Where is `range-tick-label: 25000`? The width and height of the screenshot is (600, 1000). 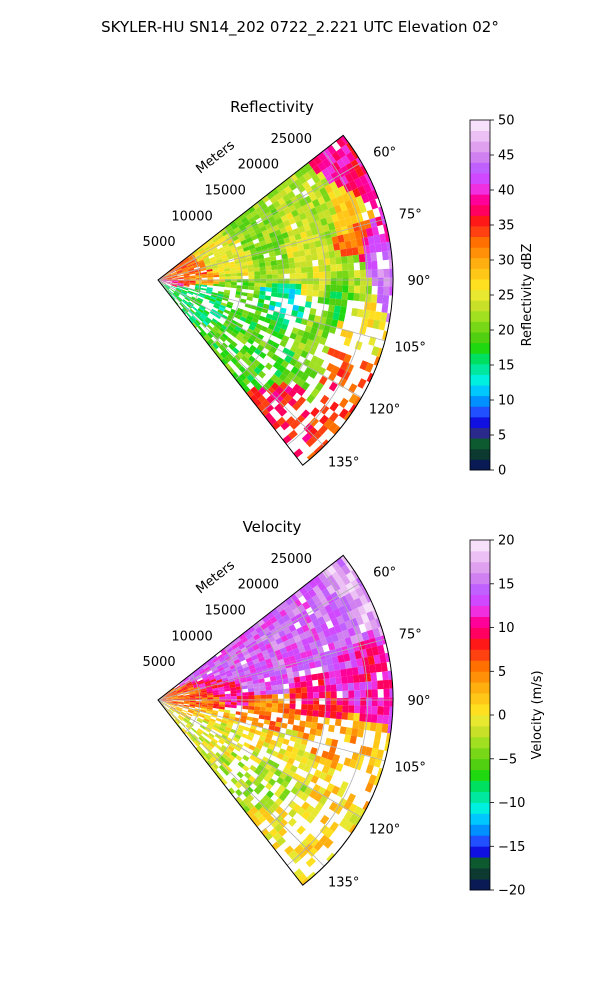
range-tick-label: 25000 is located at coordinates (291, 559).